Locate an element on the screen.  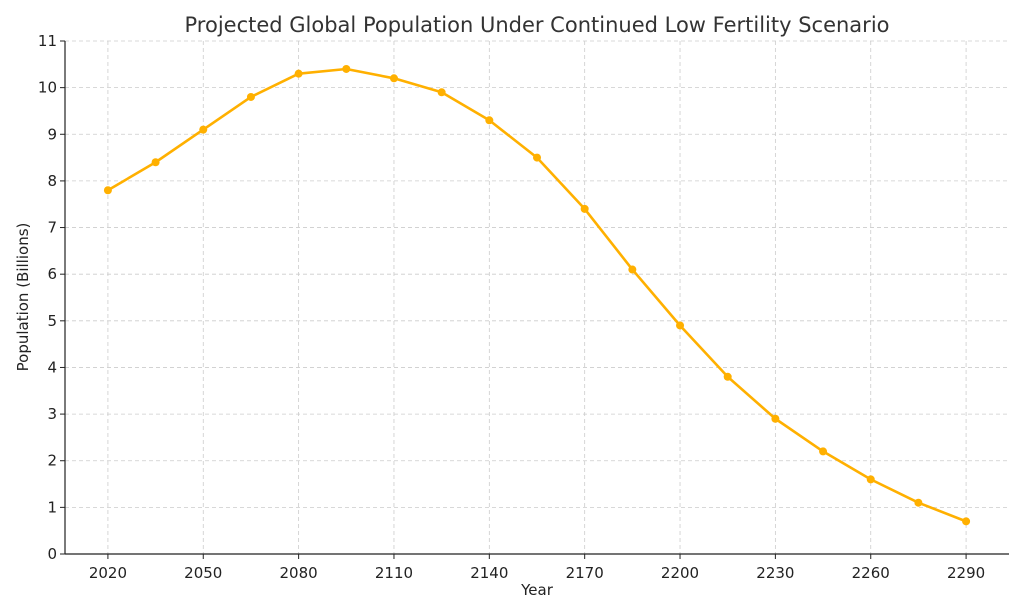
y-tick-label: 11 is located at coordinates (47, 41).